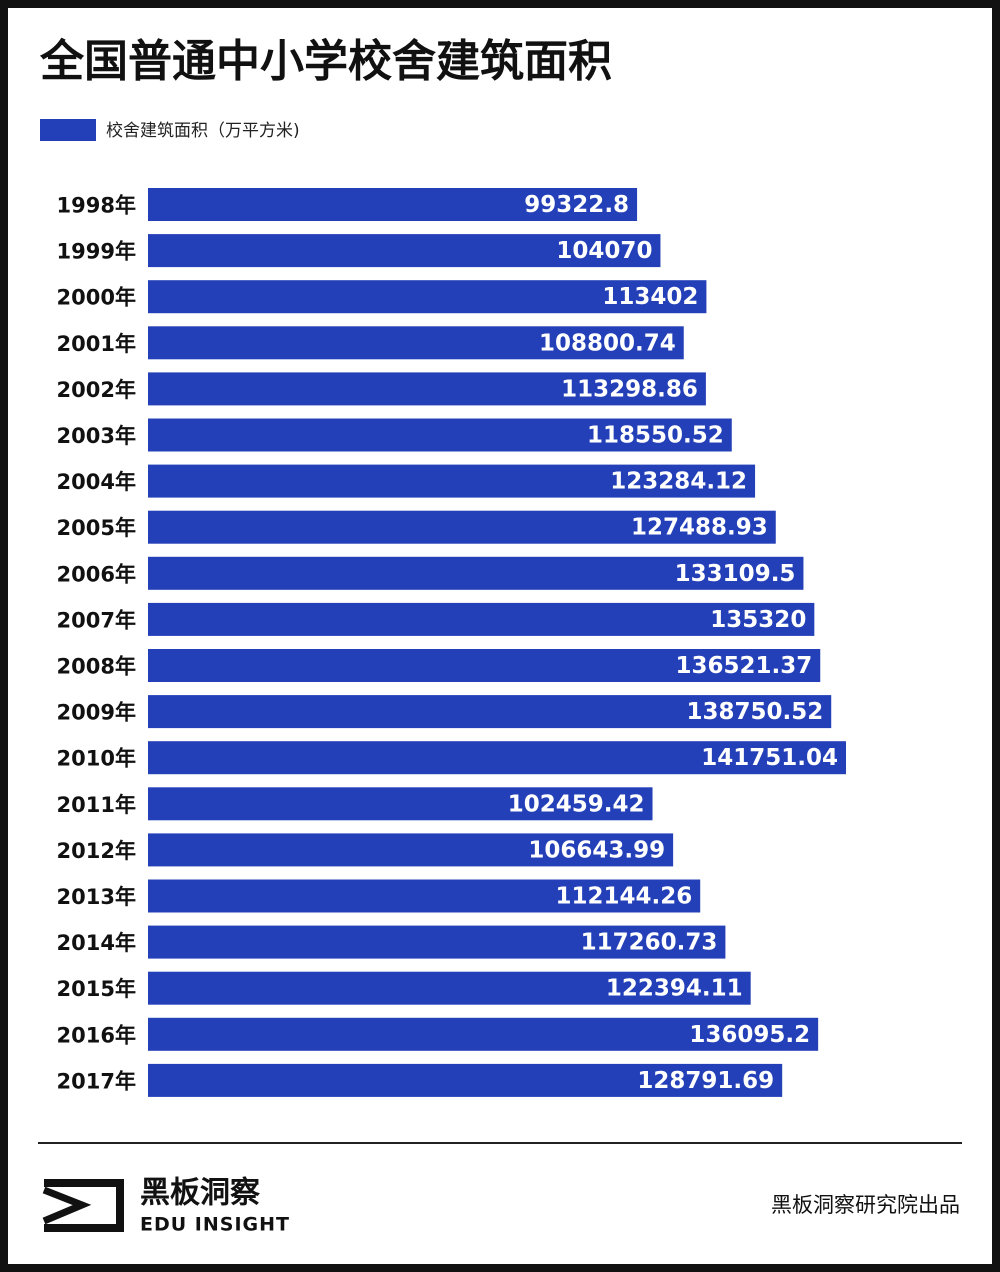  What do you see at coordinates (96, 897) in the screenshot?
I see `y-tick-label: 2013年` at bounding box center [96, 897].